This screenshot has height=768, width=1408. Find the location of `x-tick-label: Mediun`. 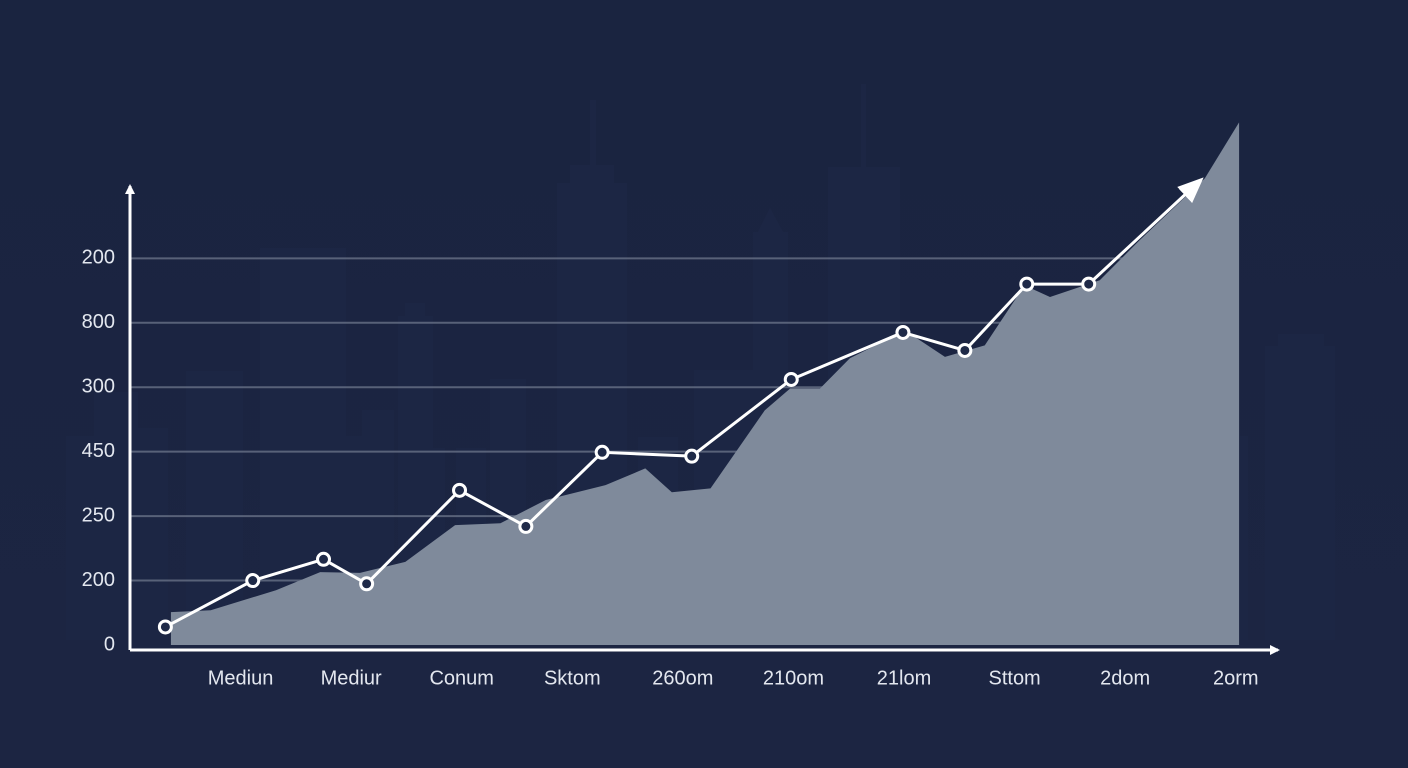

x-tick-label: Mediun is located at coordinates (241, 678).